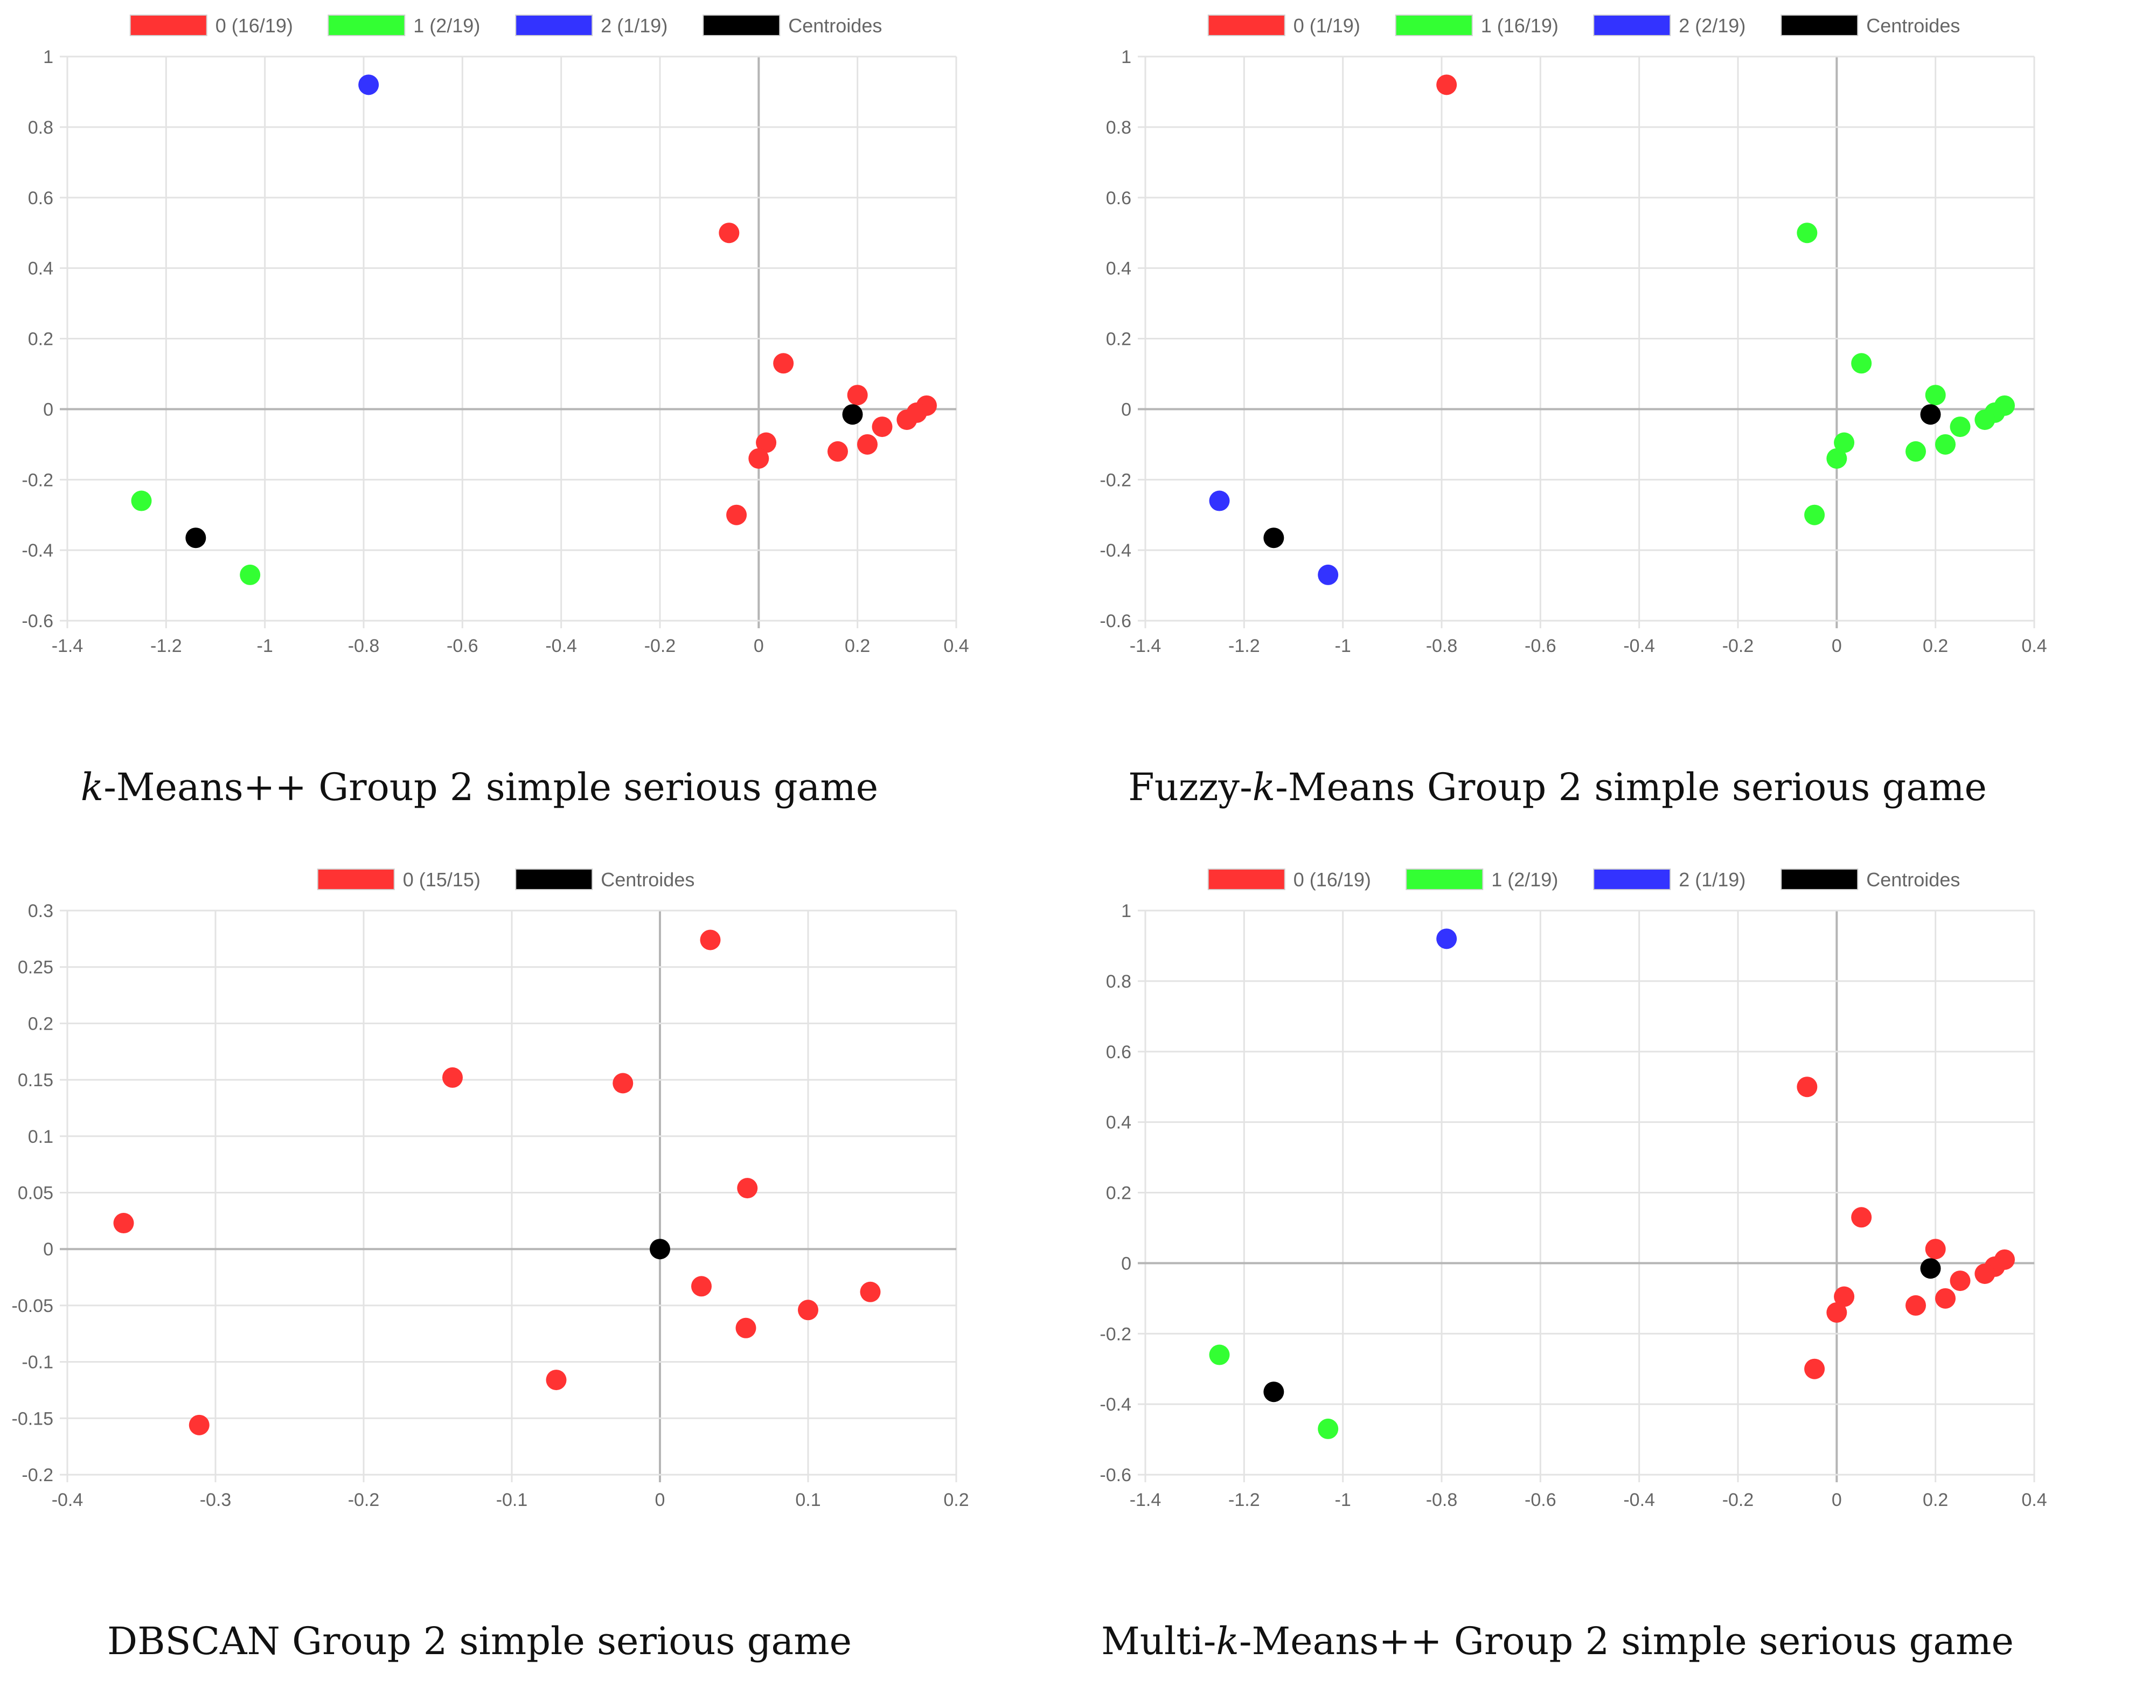 The height and width of the screenshot is (1708, 2156). Describe the element at coordinates (442, 880) in the screenshot. I see `legend-label: 0 (15/15)` at that location.